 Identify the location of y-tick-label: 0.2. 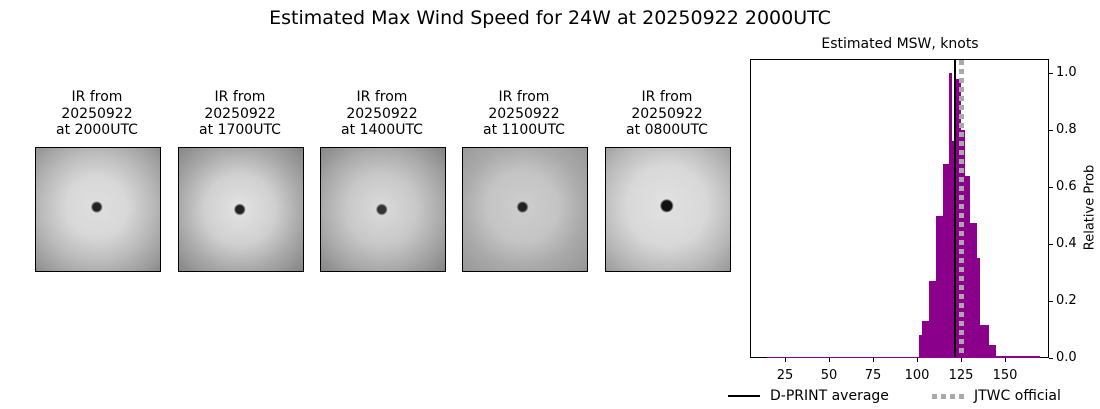
(1066, 300).